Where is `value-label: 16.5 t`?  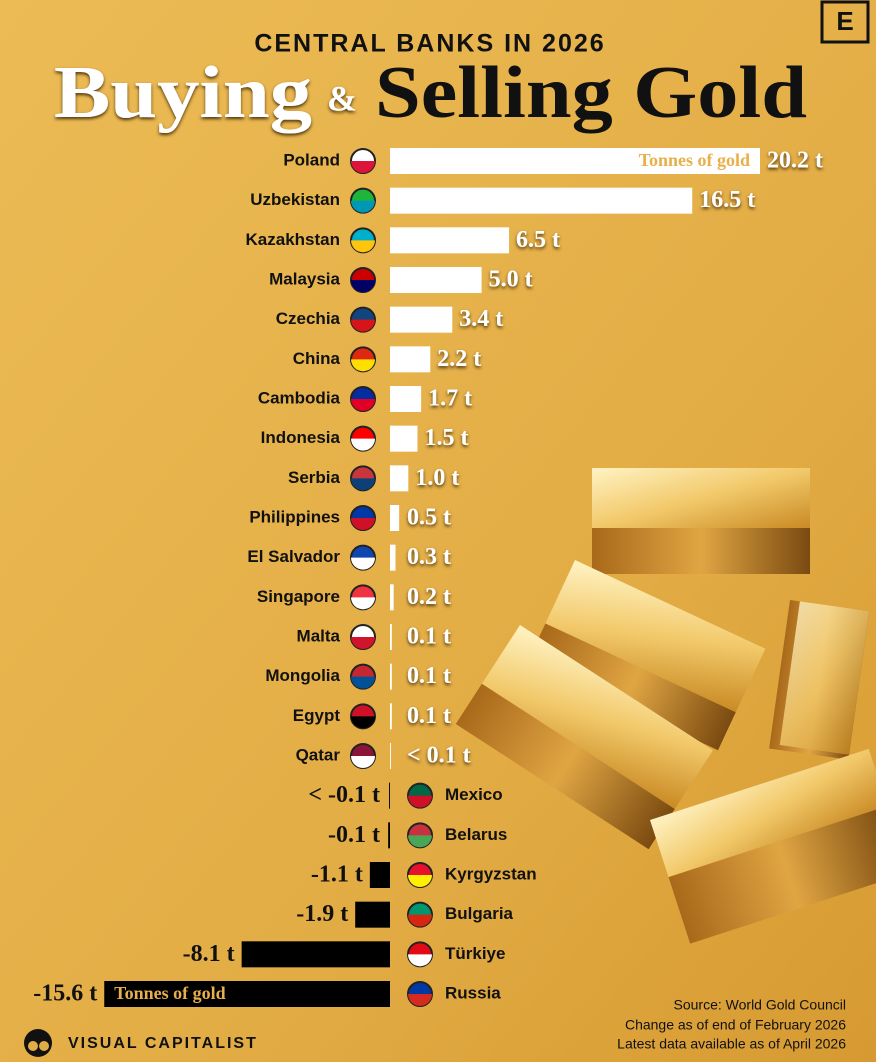 value-label: 16.5 t is located at coordinates (727, 200).